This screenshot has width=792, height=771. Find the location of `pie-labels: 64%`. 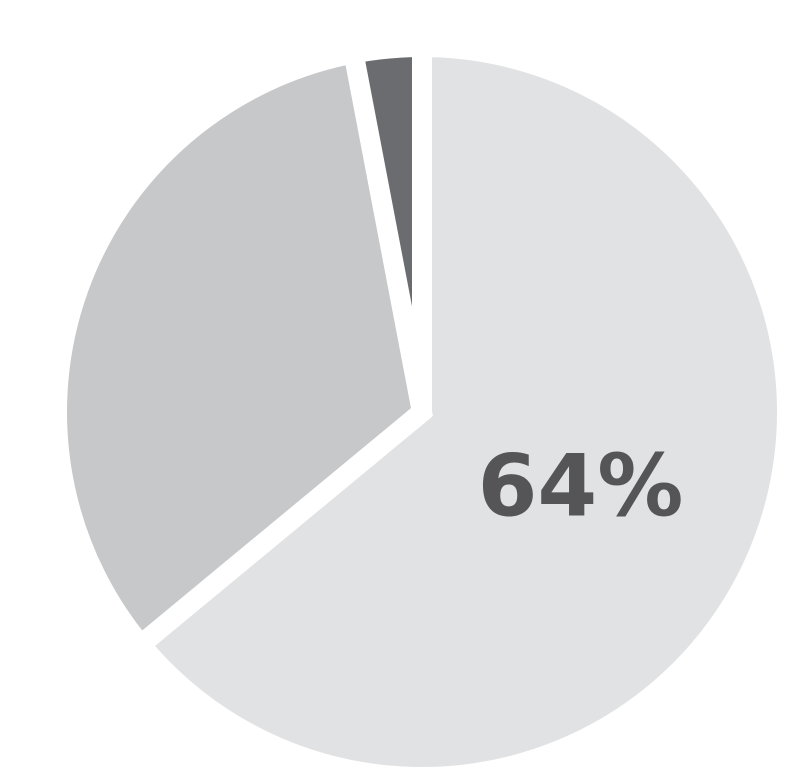

pie-labels: 64% is located at coordinates (581, 487).